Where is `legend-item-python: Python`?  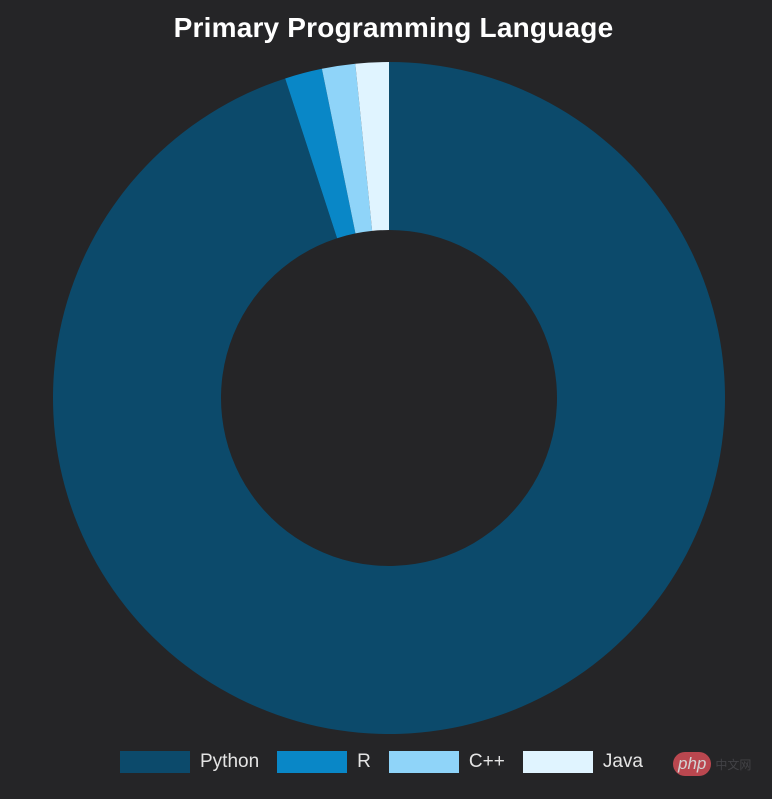 legend-item-python: Python is located at coordinates (189, 762).